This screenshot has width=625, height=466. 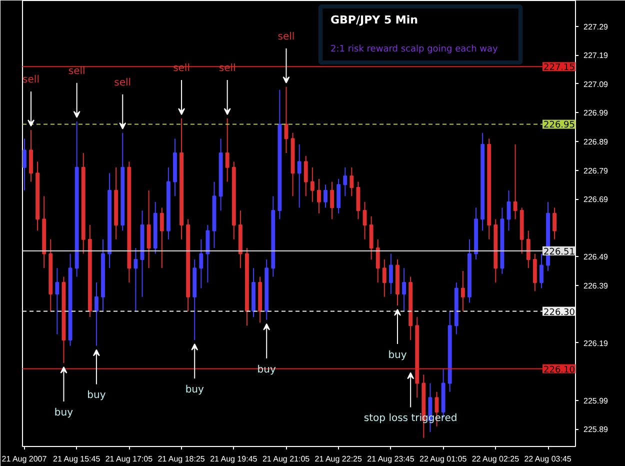 What do you see at coordinates (560, 313) in the screenshot?
I see `ref-line-label: 226.30` at bounding box center [560, 313].